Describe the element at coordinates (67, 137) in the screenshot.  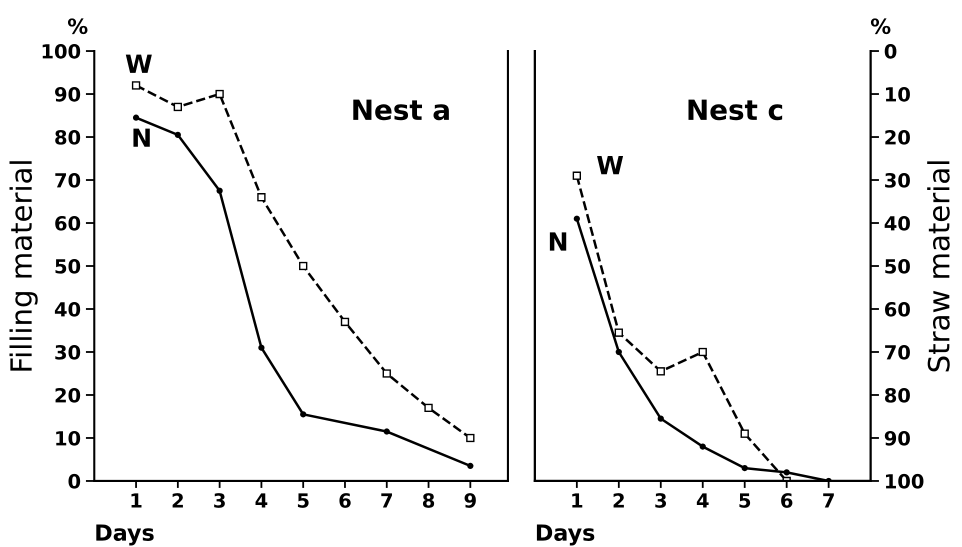
I see `y-tick-label: 80` at that location.